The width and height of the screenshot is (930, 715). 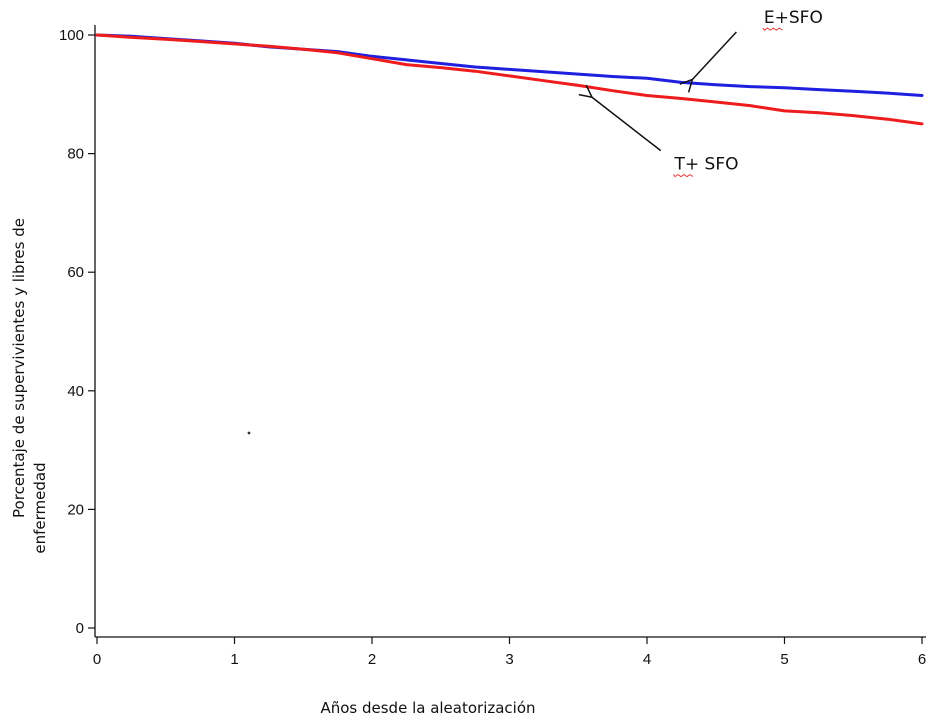 I want to click on annotation-label-part: T, so click(x=680, y=165).